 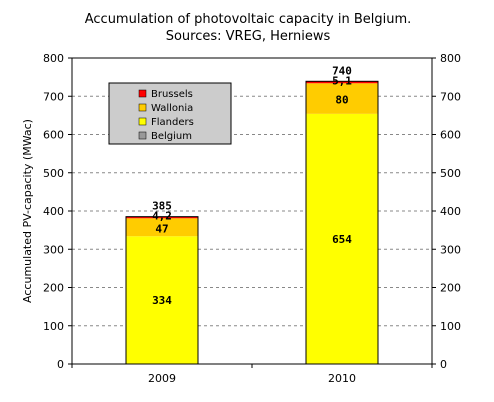 What do you see at coordinates (248, 36) in the screenshot?
I see `chart-title-line2: Sources: VREG, Herniews` at bounding box center [248, 36].